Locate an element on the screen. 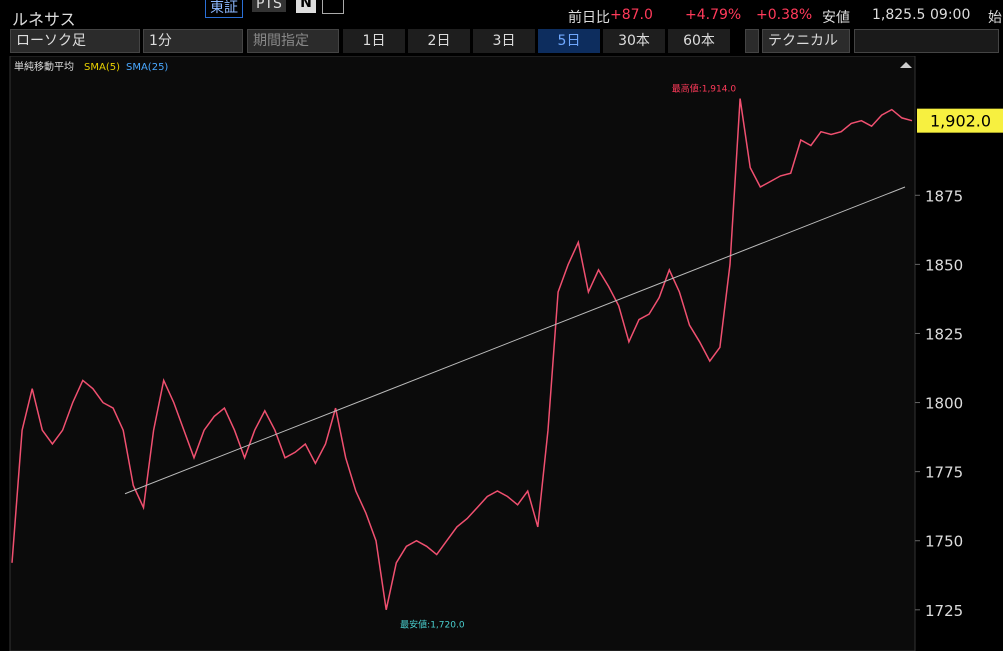 The image size is (1003, 651). high-label: 最高値:1,914.0 is located at coordinates (704, 89).